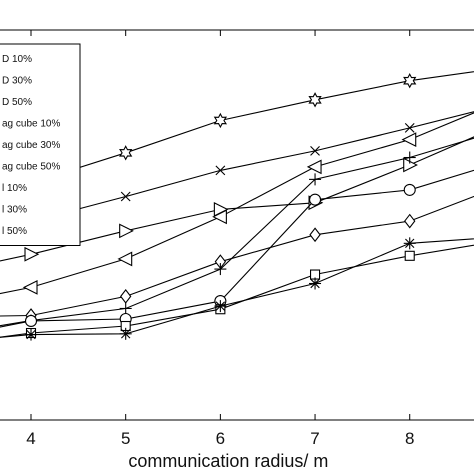 The height and width of the screenshot is (474, 474). What do you see at coordinates (409, 255) in the screenshot?
I see `square-marker` at bounding box center [409, 255].